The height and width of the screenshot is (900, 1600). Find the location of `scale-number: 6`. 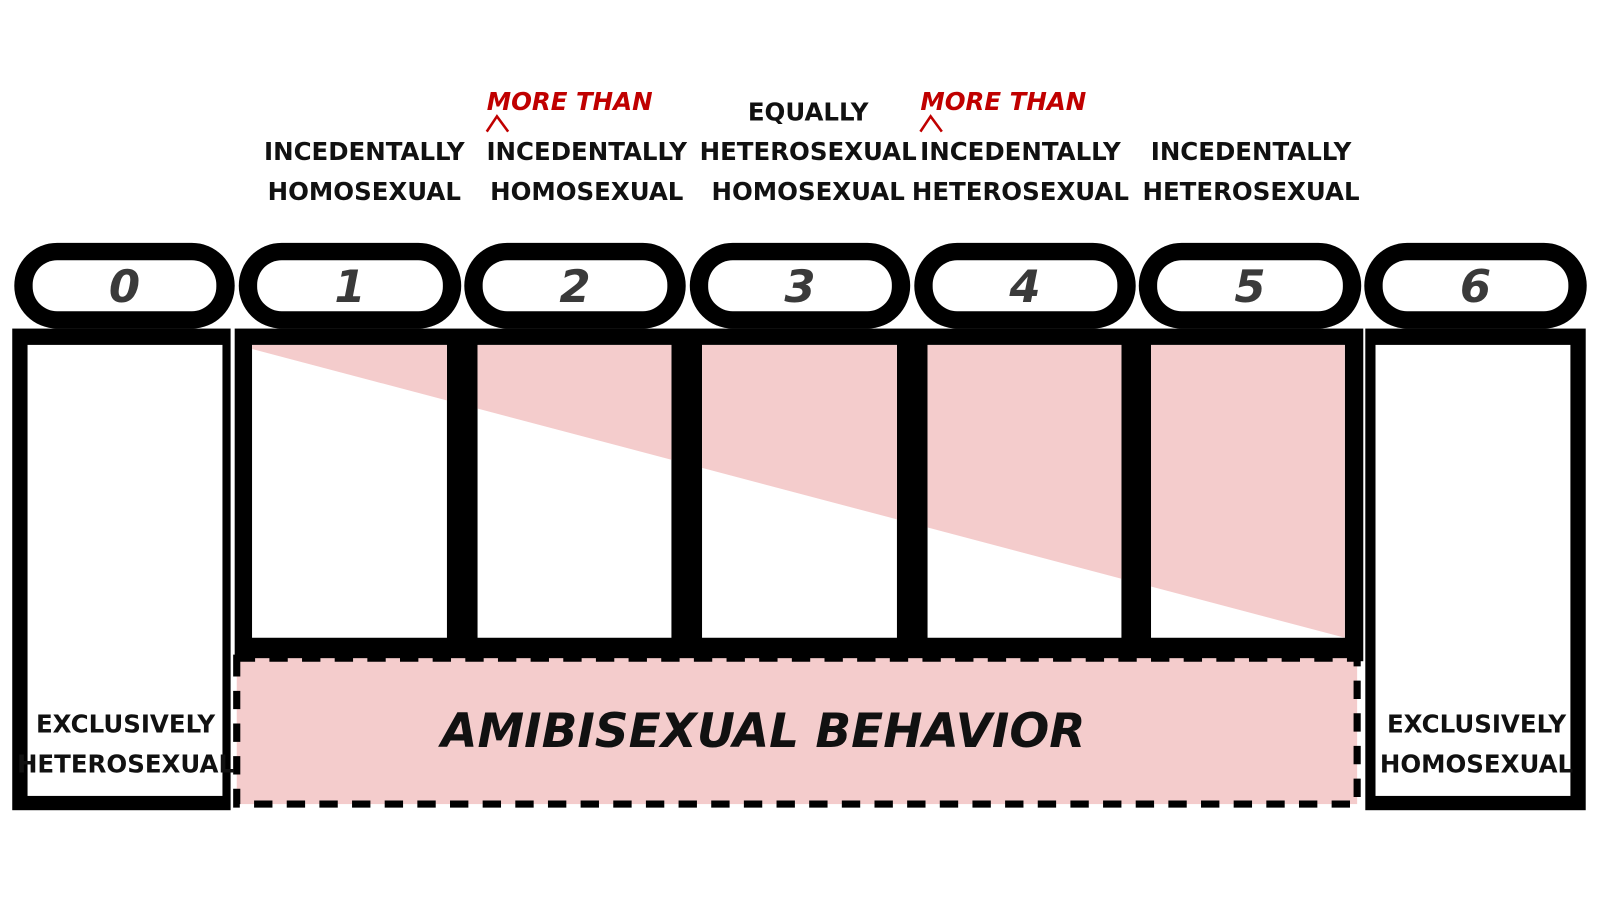

scale-number: 6 is located at coordinates (1475, 286).